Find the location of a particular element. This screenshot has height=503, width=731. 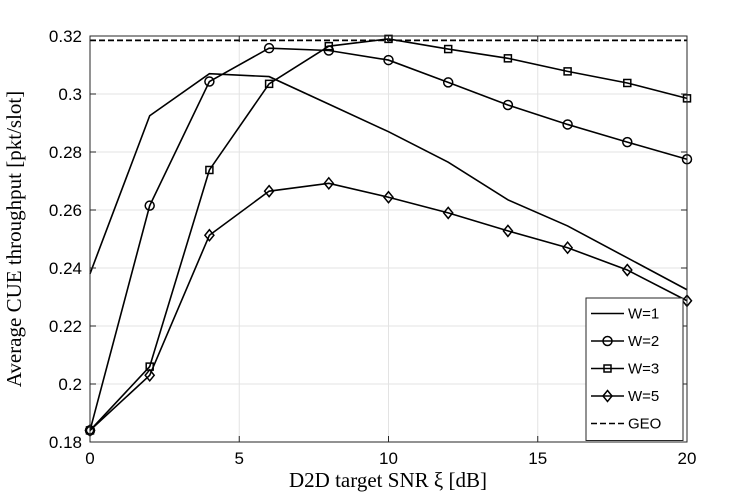

y-axis-label: Average CUE throughput [pkt/slot] is located at coordinates (14, 239).